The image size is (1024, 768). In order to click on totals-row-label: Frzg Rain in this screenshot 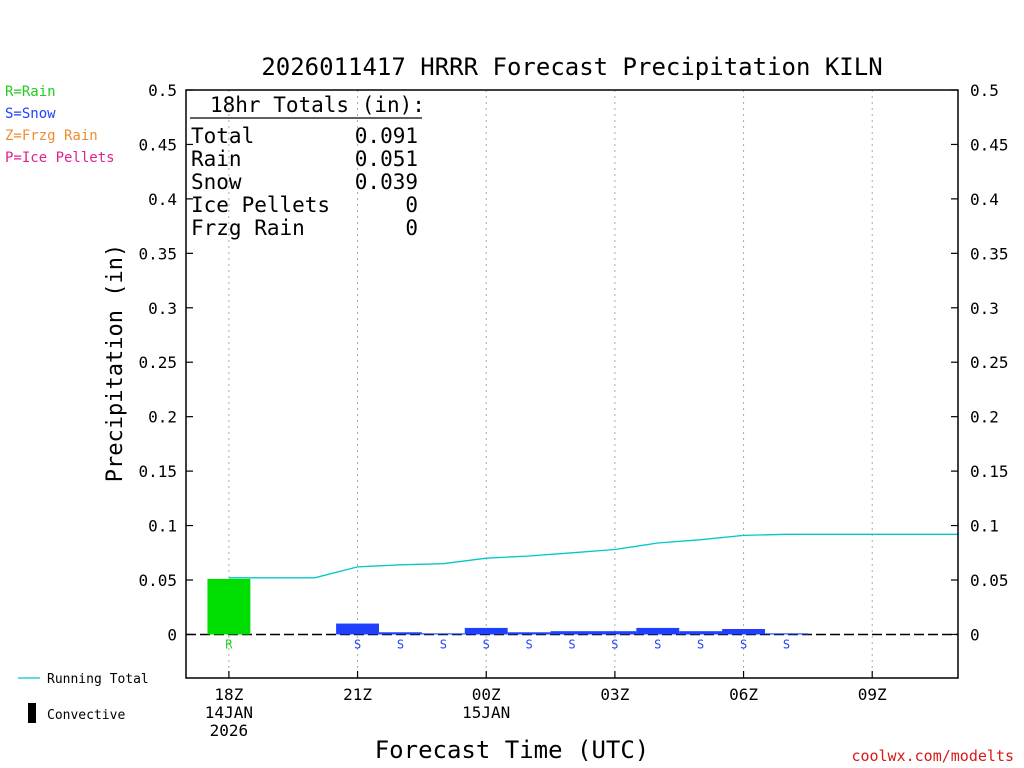, I will do `click(248, 228)`.